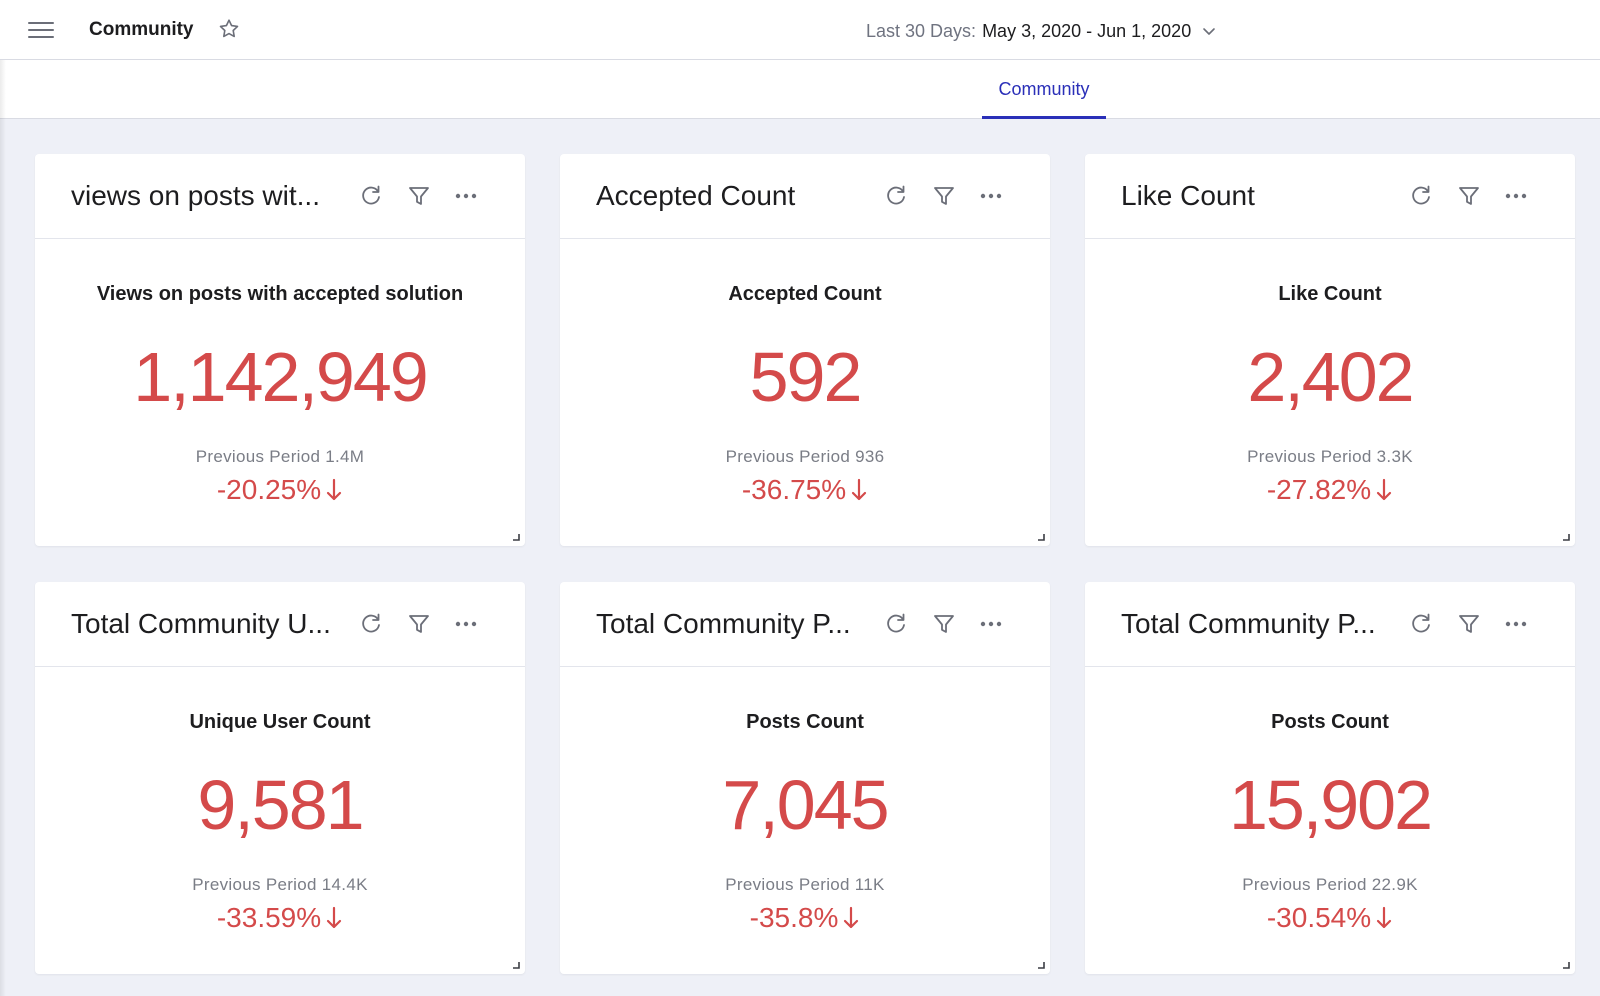 This screenshot has width=1600, height=996. What do you see at coordinates (805, 196) in the screenshot?
I see `card-header: Accepted Count` at bounding box center [805, 196].